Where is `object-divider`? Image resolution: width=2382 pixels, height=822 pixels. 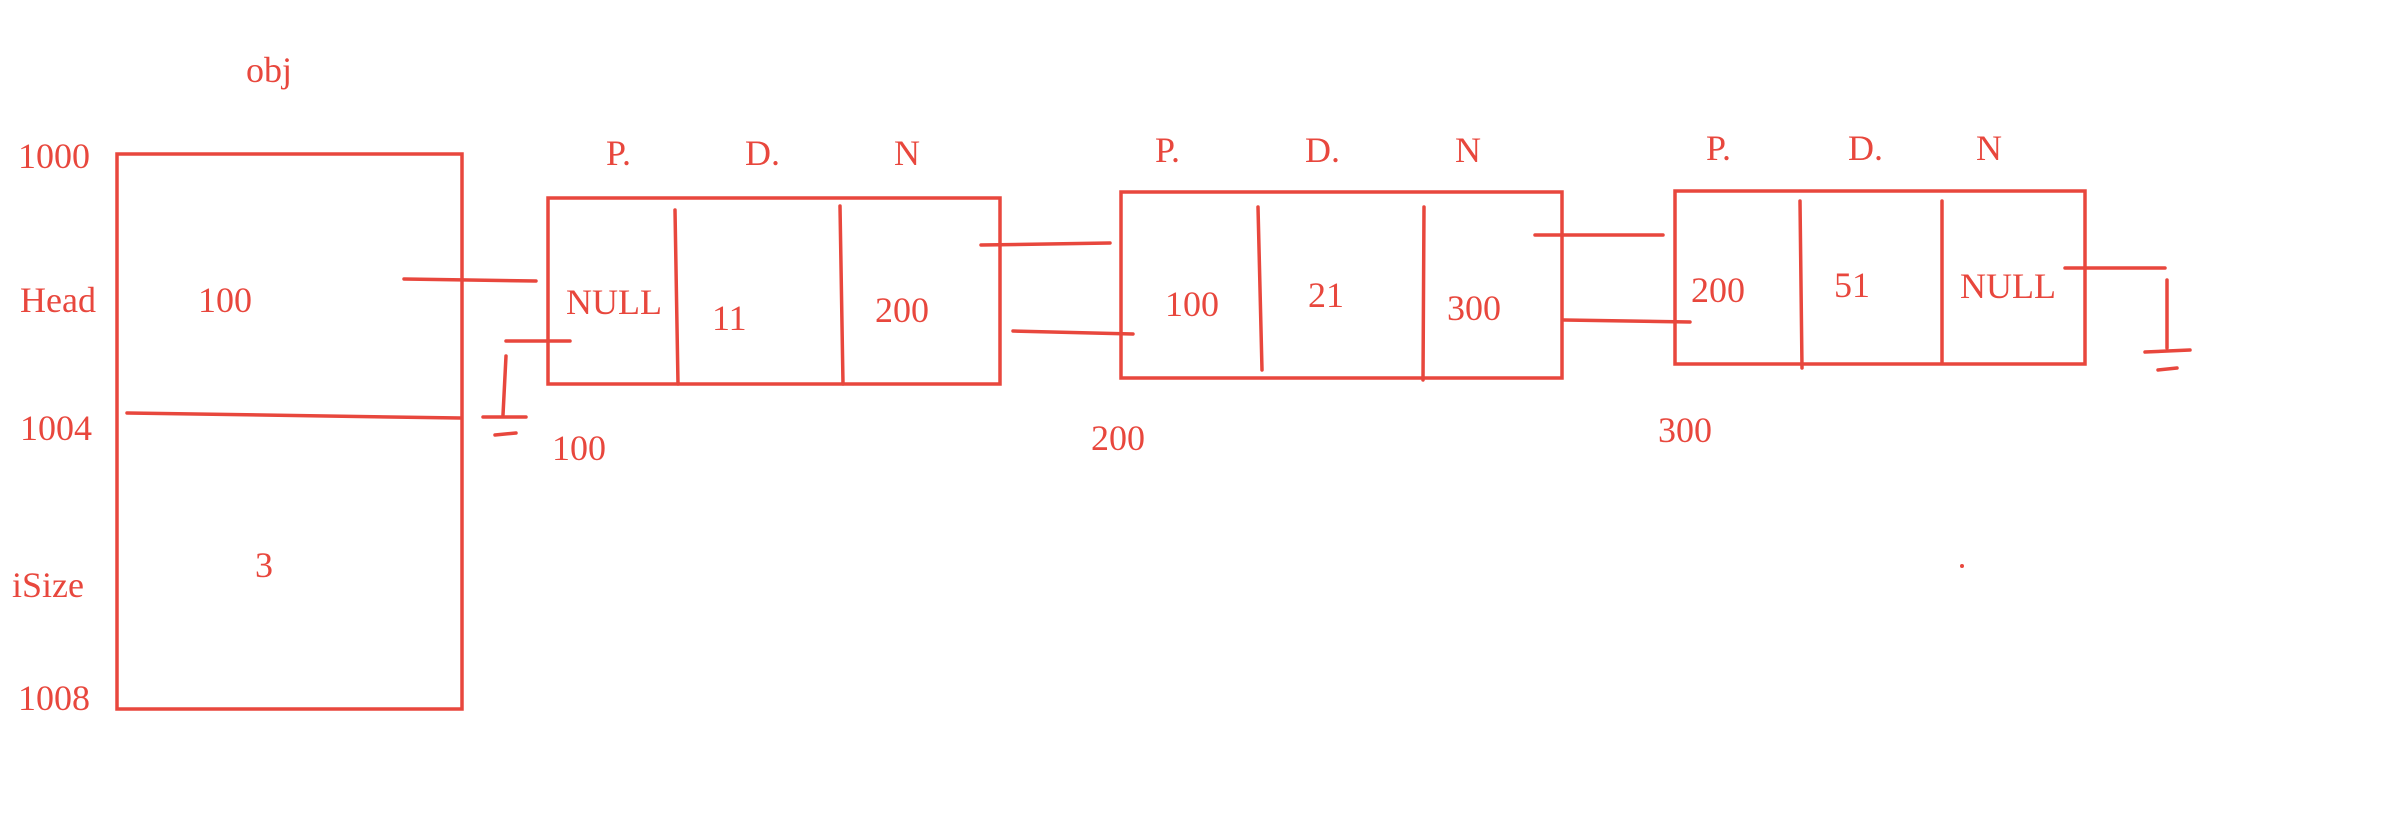
object-divider is located at coordinates (293, 415).